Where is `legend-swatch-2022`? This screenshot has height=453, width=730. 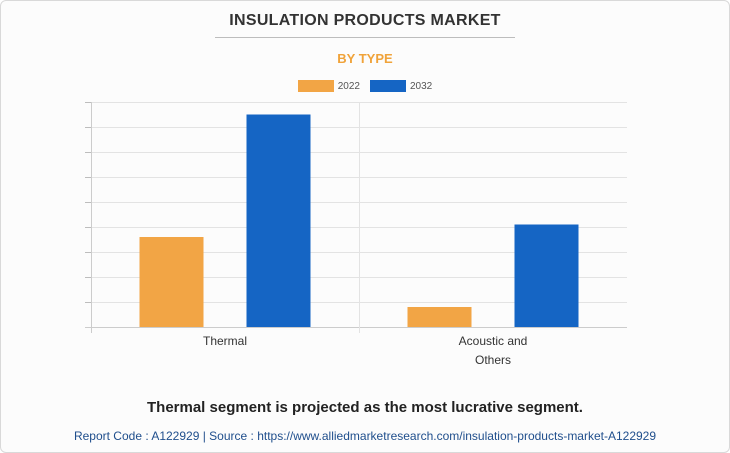
legend-swatch-2022 is located at coordinates (315, 86).